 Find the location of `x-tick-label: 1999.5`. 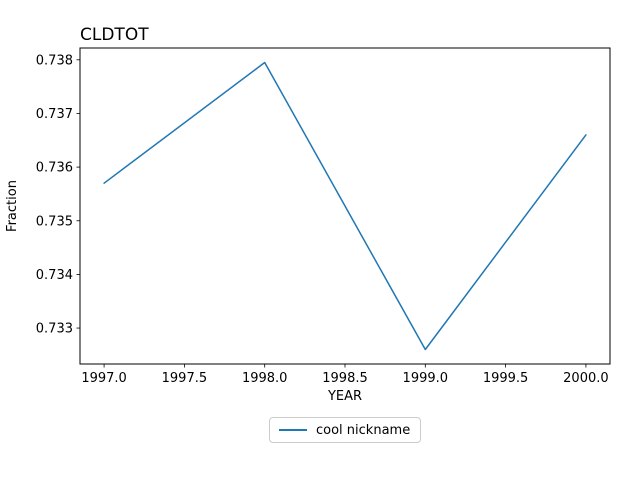

x-tick-label: 1999.5 is located at coordinates (506, 378).